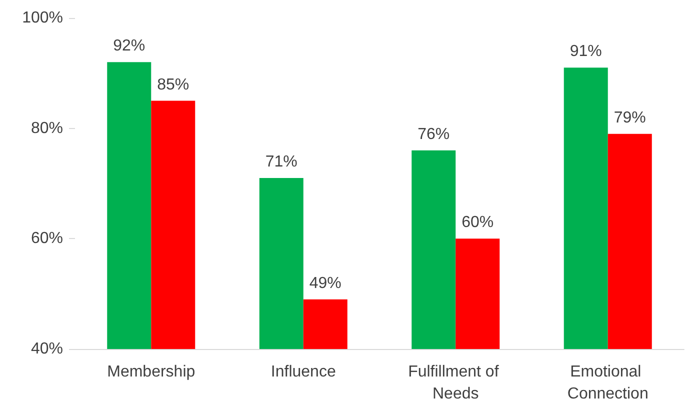 This screenshot has width=686, height=412. I want to click on y-tick-label: 40%, so click(46, 349).